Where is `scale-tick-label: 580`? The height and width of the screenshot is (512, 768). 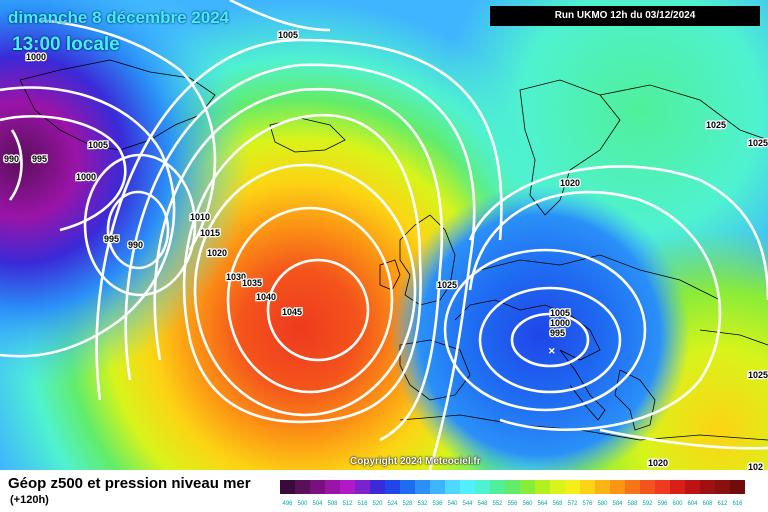
scale-tick-label: 580 is located at coordinates (602, 504).